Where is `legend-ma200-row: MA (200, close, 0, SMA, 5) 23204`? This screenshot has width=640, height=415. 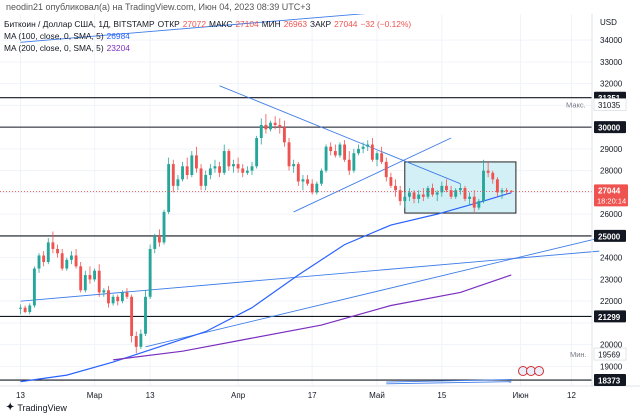
legend-ma200-row: MA (200, close, 0, SMA, 5) 23204 is located at coordinates (207, 48).